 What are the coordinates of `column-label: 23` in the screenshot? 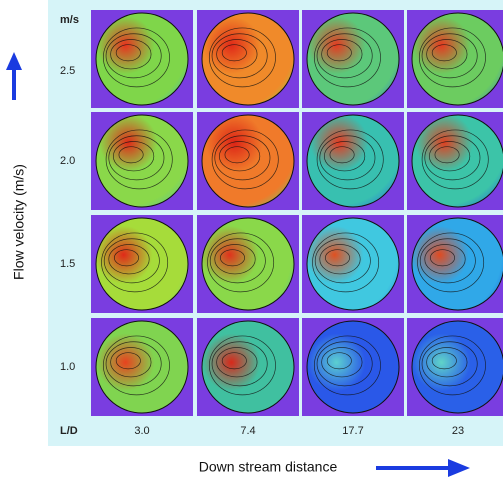 It's located at (458, 431).